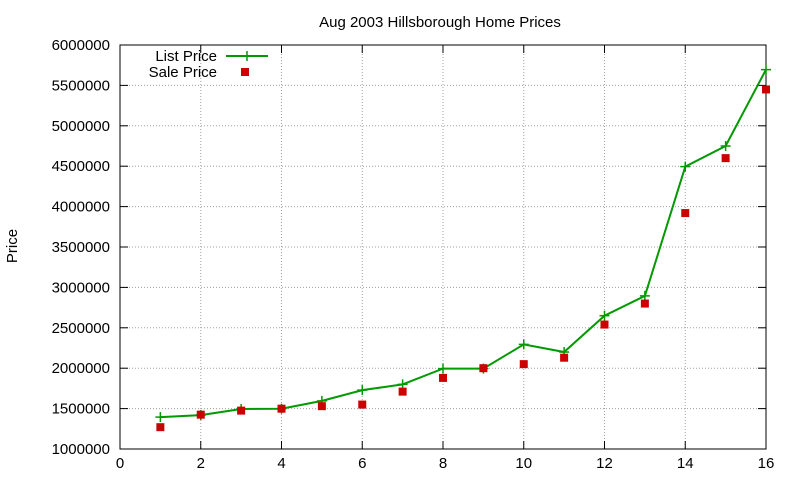 The image size is (800, 480). Describe the element at coordinates (183, 72) in the screenshot. I see `legend-label-sale-price: Sale Price` at that location.